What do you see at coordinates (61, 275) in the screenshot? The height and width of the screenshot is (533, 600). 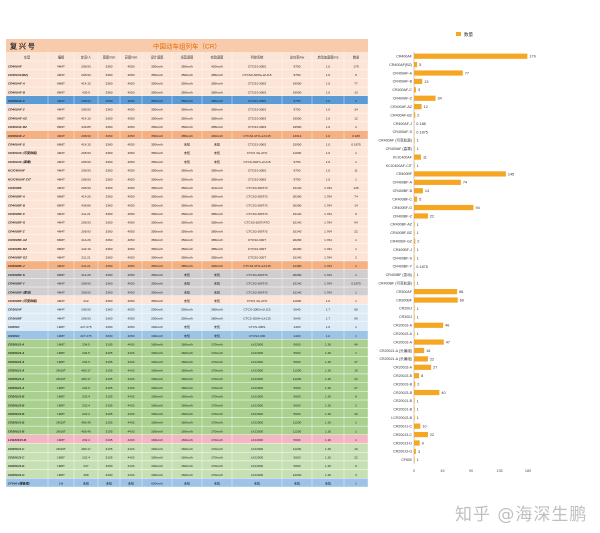 I see `table-cell: 8M8T` at bounding box center [61, 275].